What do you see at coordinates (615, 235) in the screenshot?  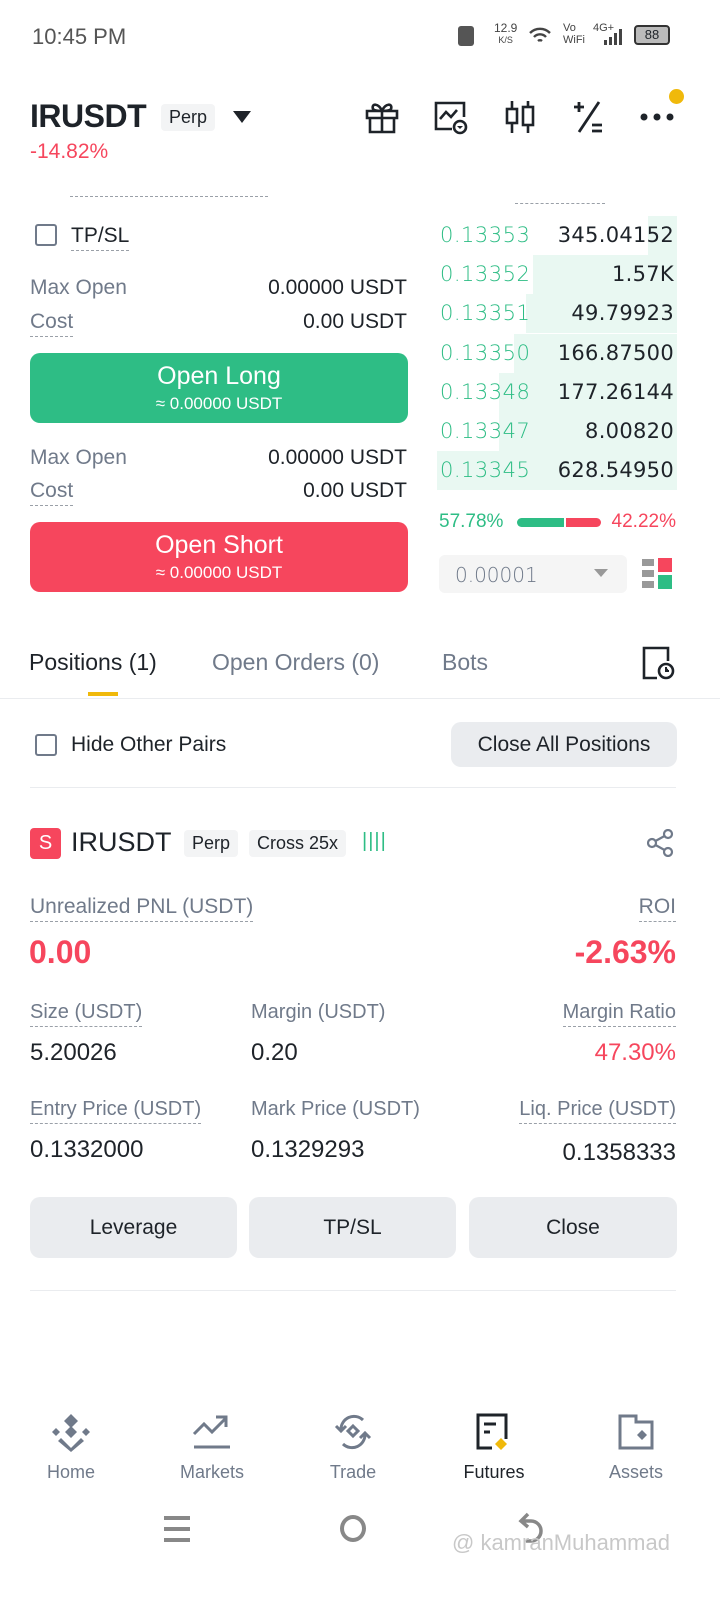 I see `ask-quantity: 345.04152` at bounding box center [615, 235].